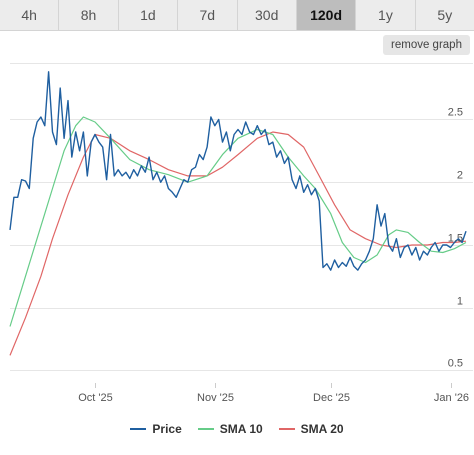 This screenshot has width=474, height=455. Describe the element at coordinates (167, 429) in the screenshot. I see `legend-label-price: Price` at that location.